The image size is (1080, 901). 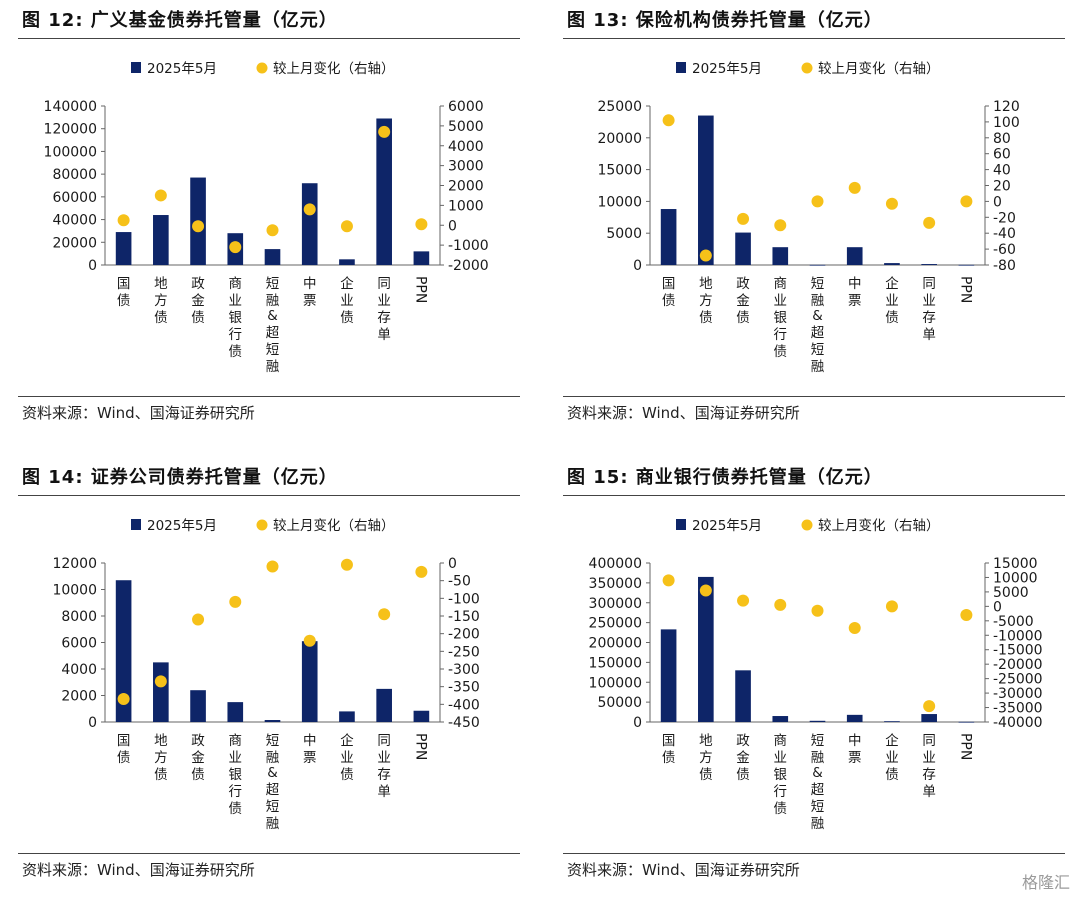 I want to click on y-tick-label-right: 3000, so click(x=466, y=167).